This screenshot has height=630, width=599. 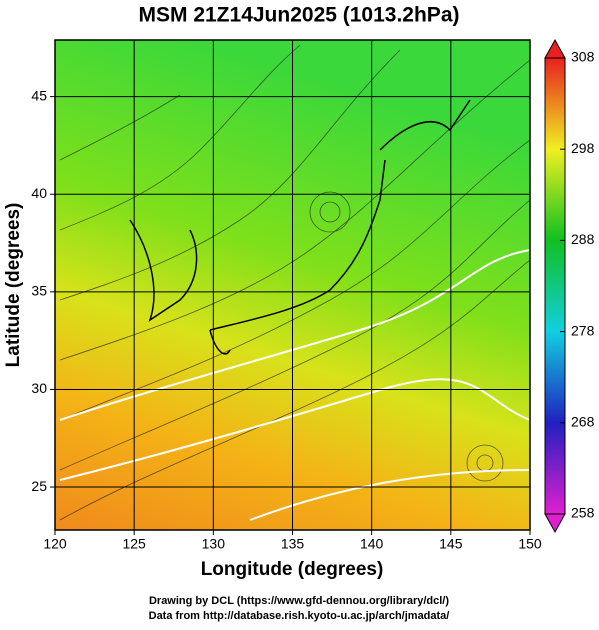 What do you see at coordinates (292, 569) in the screenshot?
I see `x-axis-label: Longitude (degrees)` at bounding box center [292, 569].